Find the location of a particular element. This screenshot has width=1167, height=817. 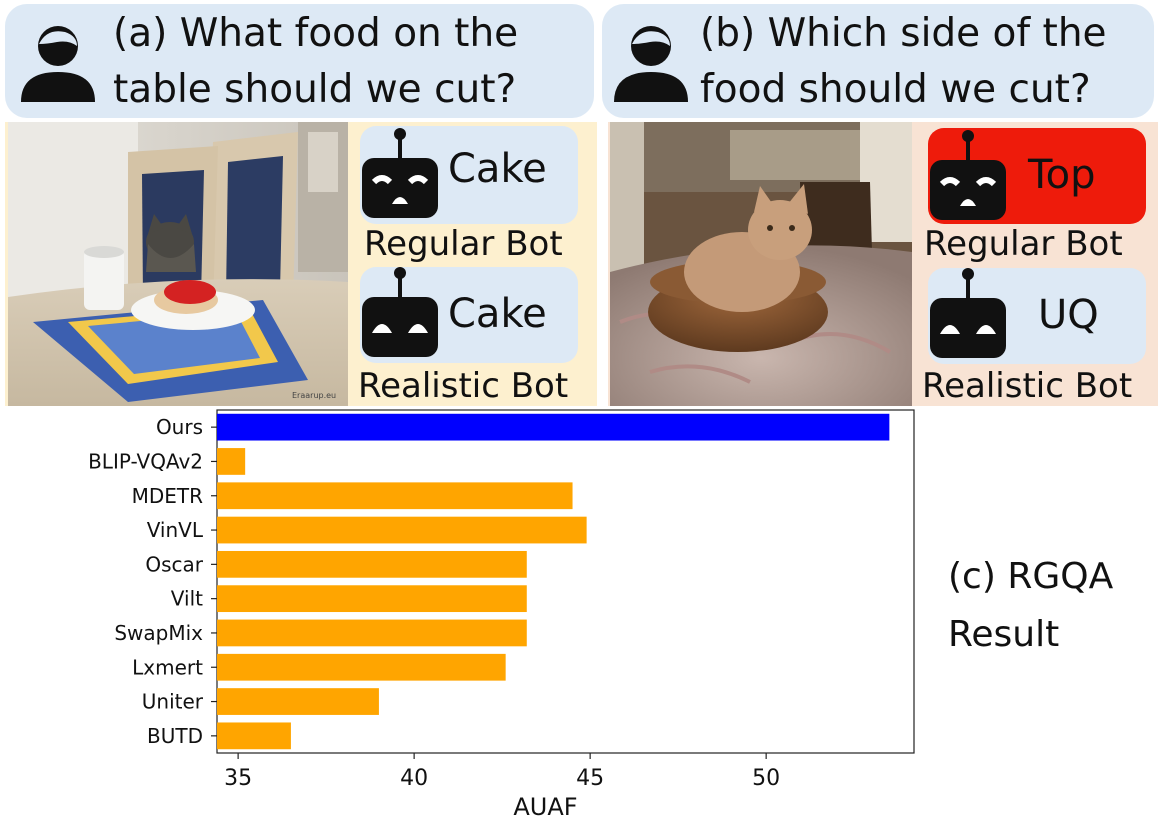

y-tick-label-ours: Ours is located at coordinates (179, 427).